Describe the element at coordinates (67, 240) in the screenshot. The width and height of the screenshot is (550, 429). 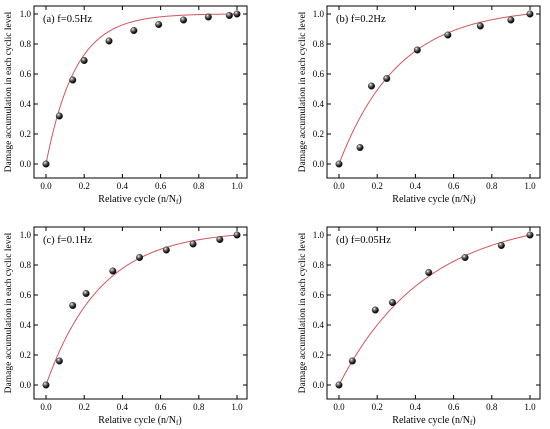
I see `panel-title: (c) f=0.1Hz` at that location.